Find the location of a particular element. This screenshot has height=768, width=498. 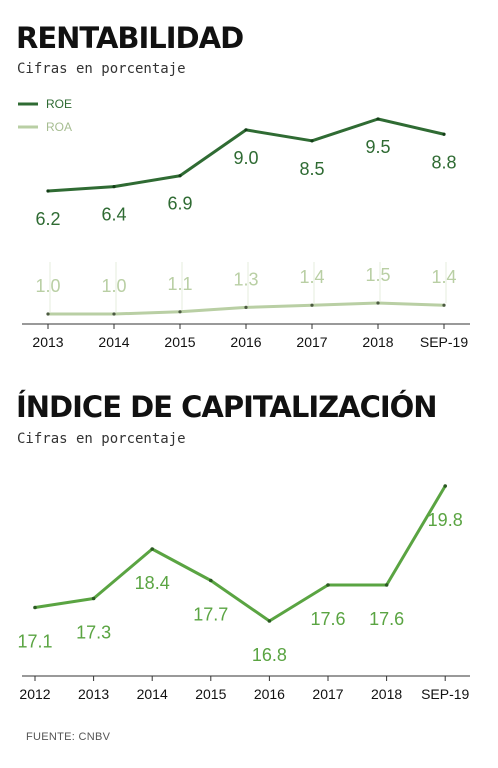

capitalizacion-value-label-2016: 16.8 is located at coordinates (269, 655).